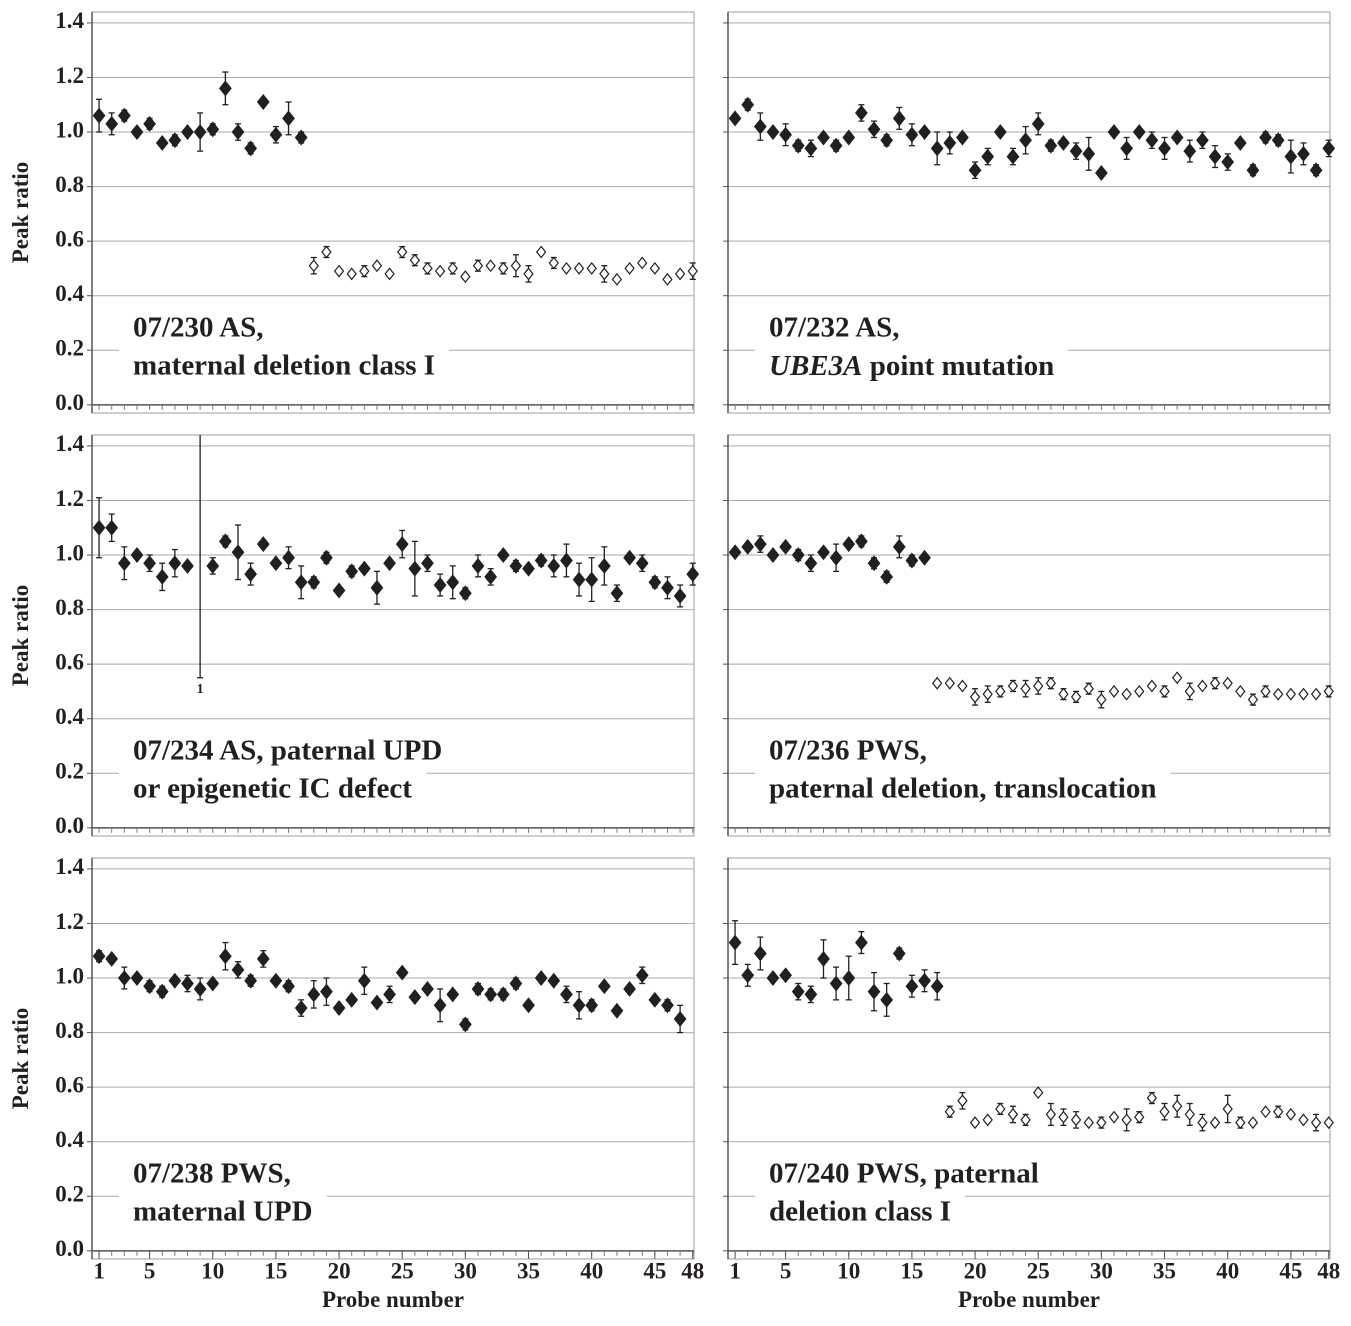  What do you see at coordinates (20, 636) in the screenshot?
I see `y-axis-label: Peak ratio` at bounding box center [20, 636].